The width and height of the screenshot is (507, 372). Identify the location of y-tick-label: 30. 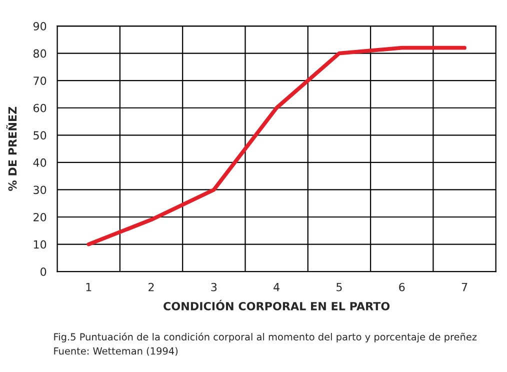
(40, 190).